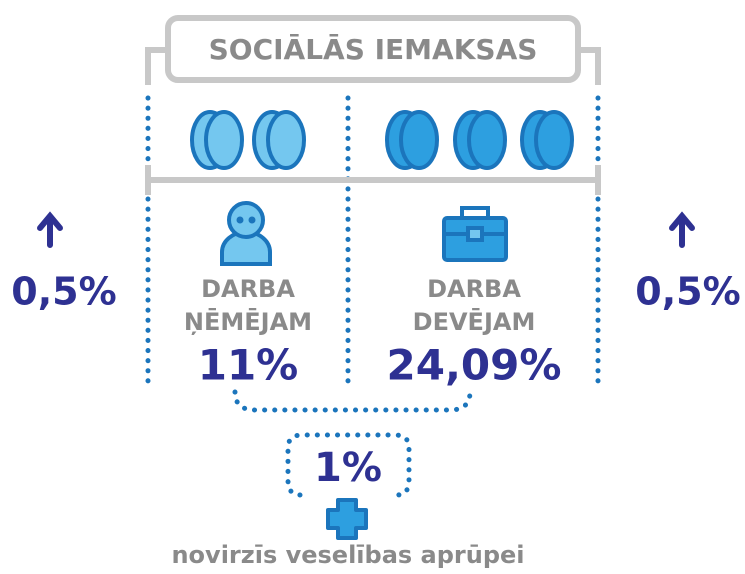 The height and width of the screenshot is (574, 745). I want to click on health-box, so click(348, 465).